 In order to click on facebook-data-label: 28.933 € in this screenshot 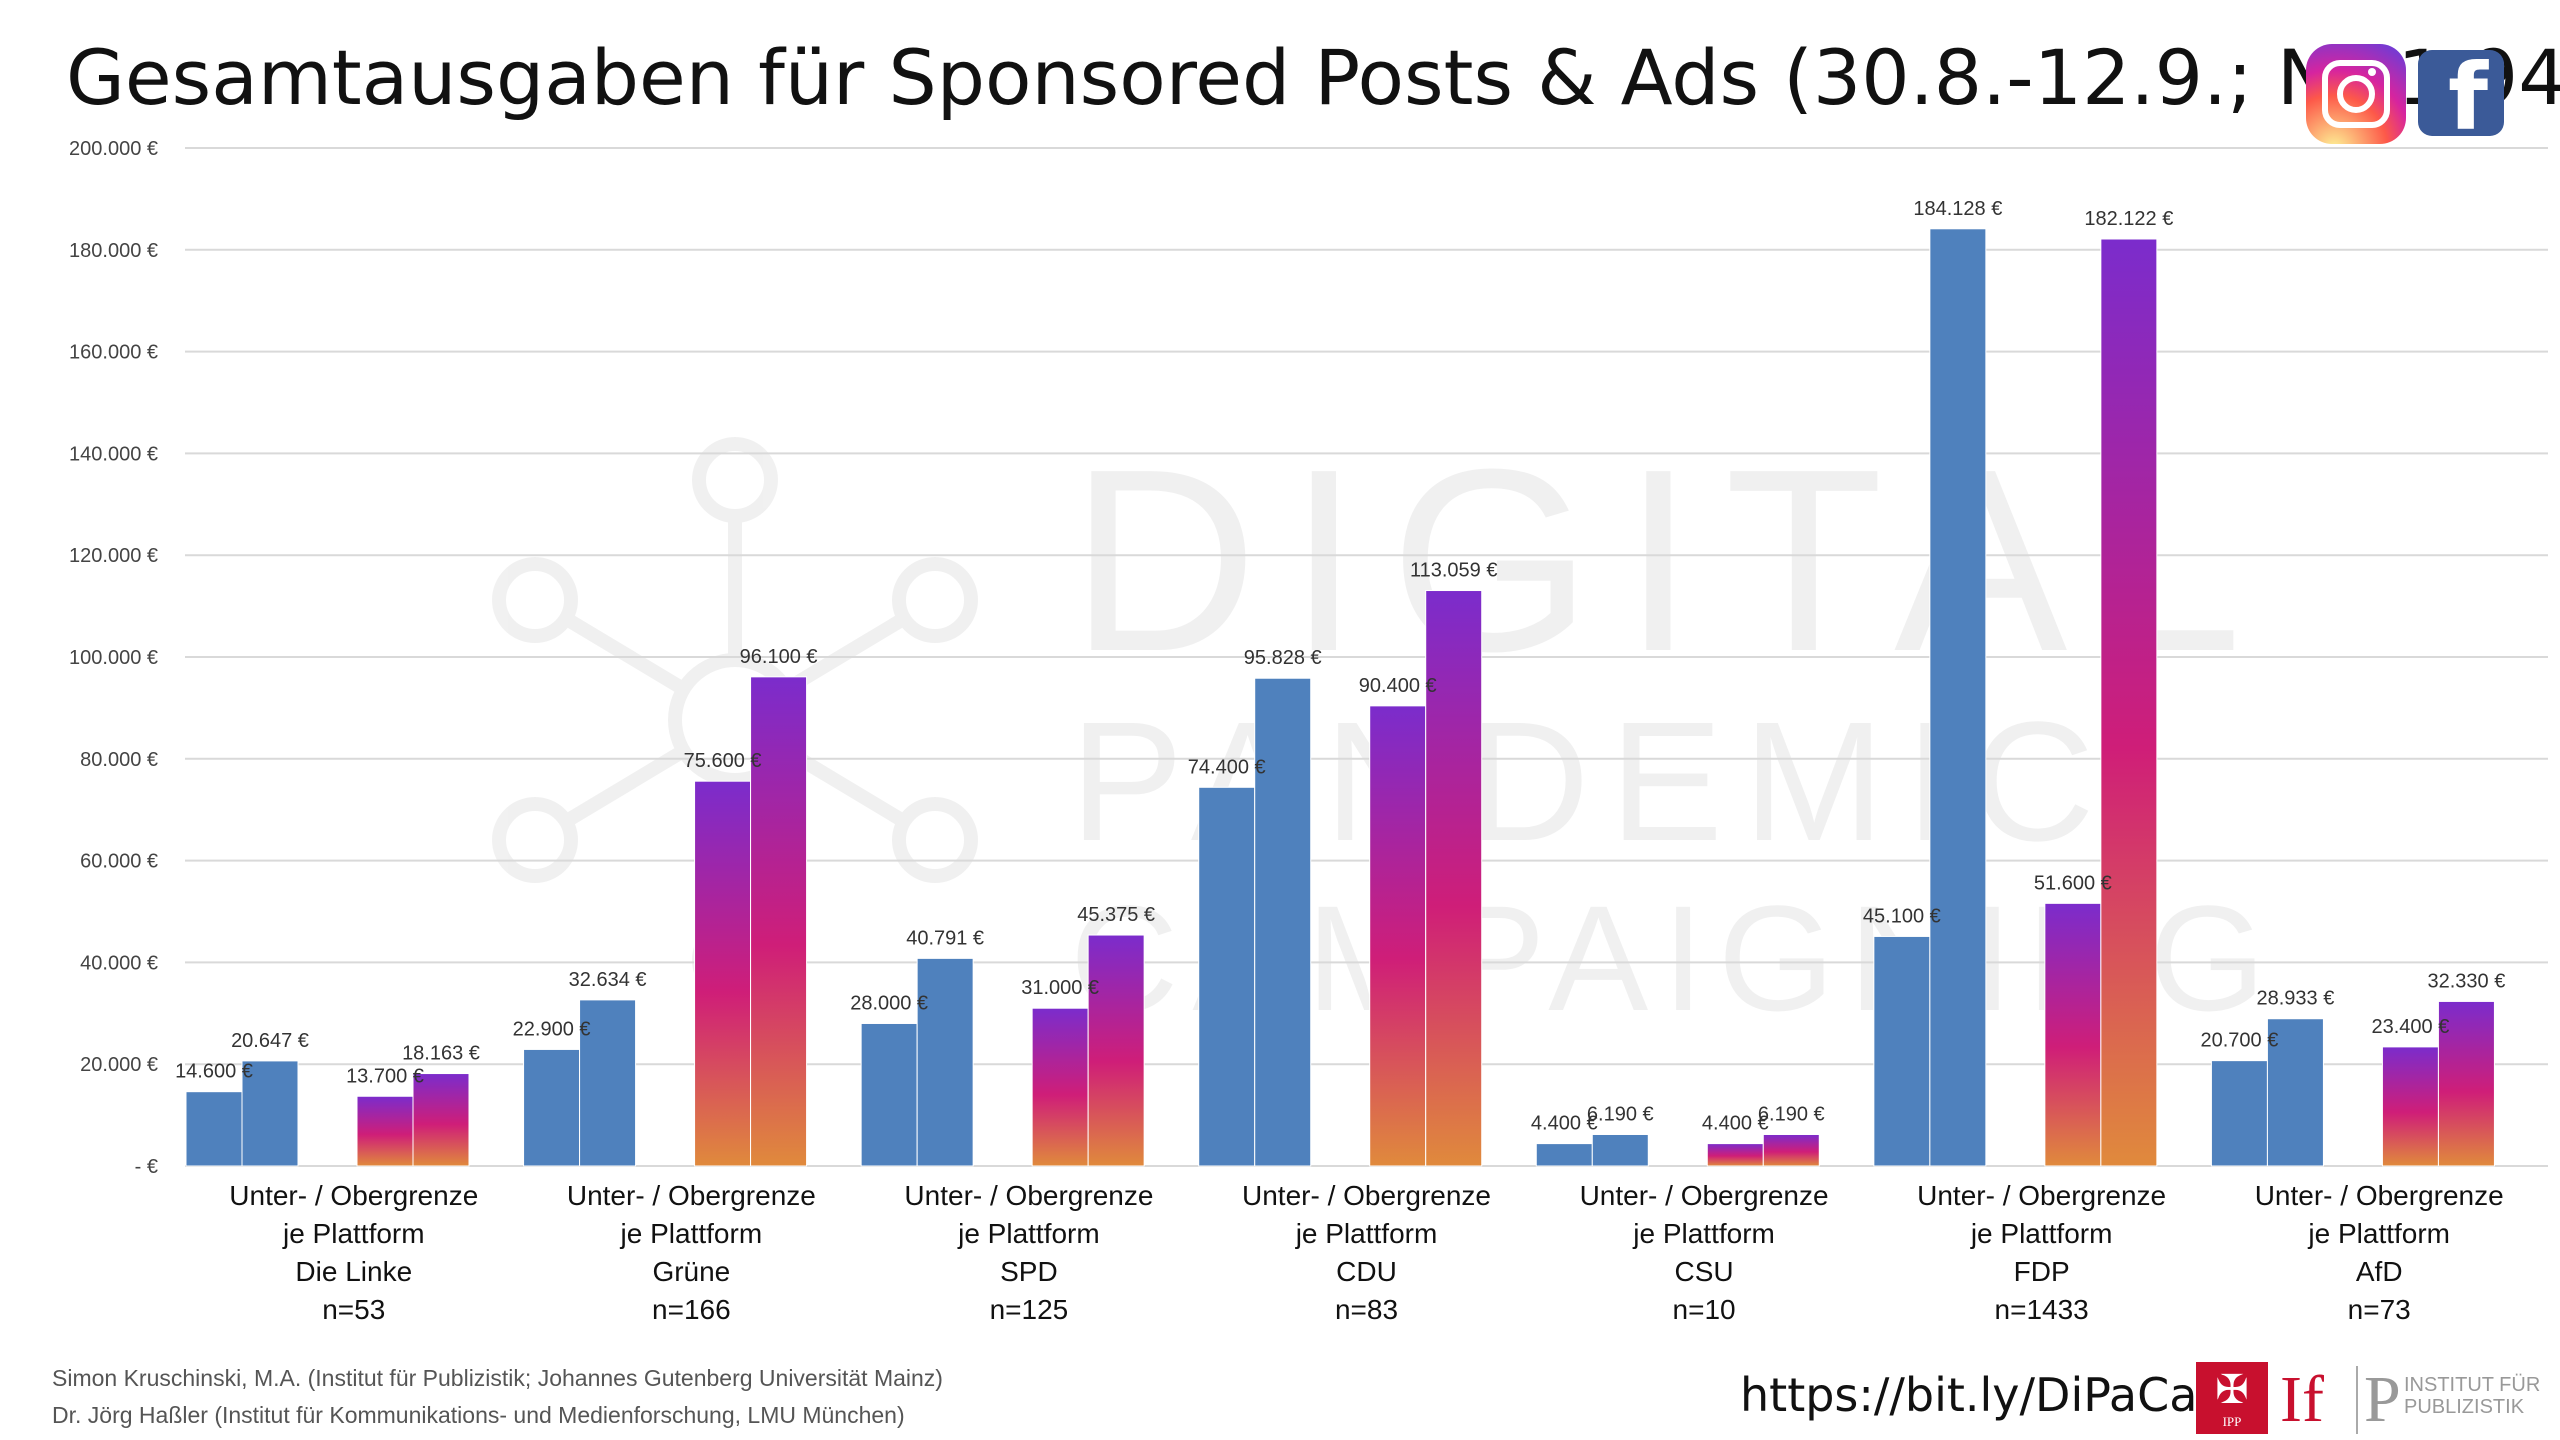, I will do `click(2295, 999)`.